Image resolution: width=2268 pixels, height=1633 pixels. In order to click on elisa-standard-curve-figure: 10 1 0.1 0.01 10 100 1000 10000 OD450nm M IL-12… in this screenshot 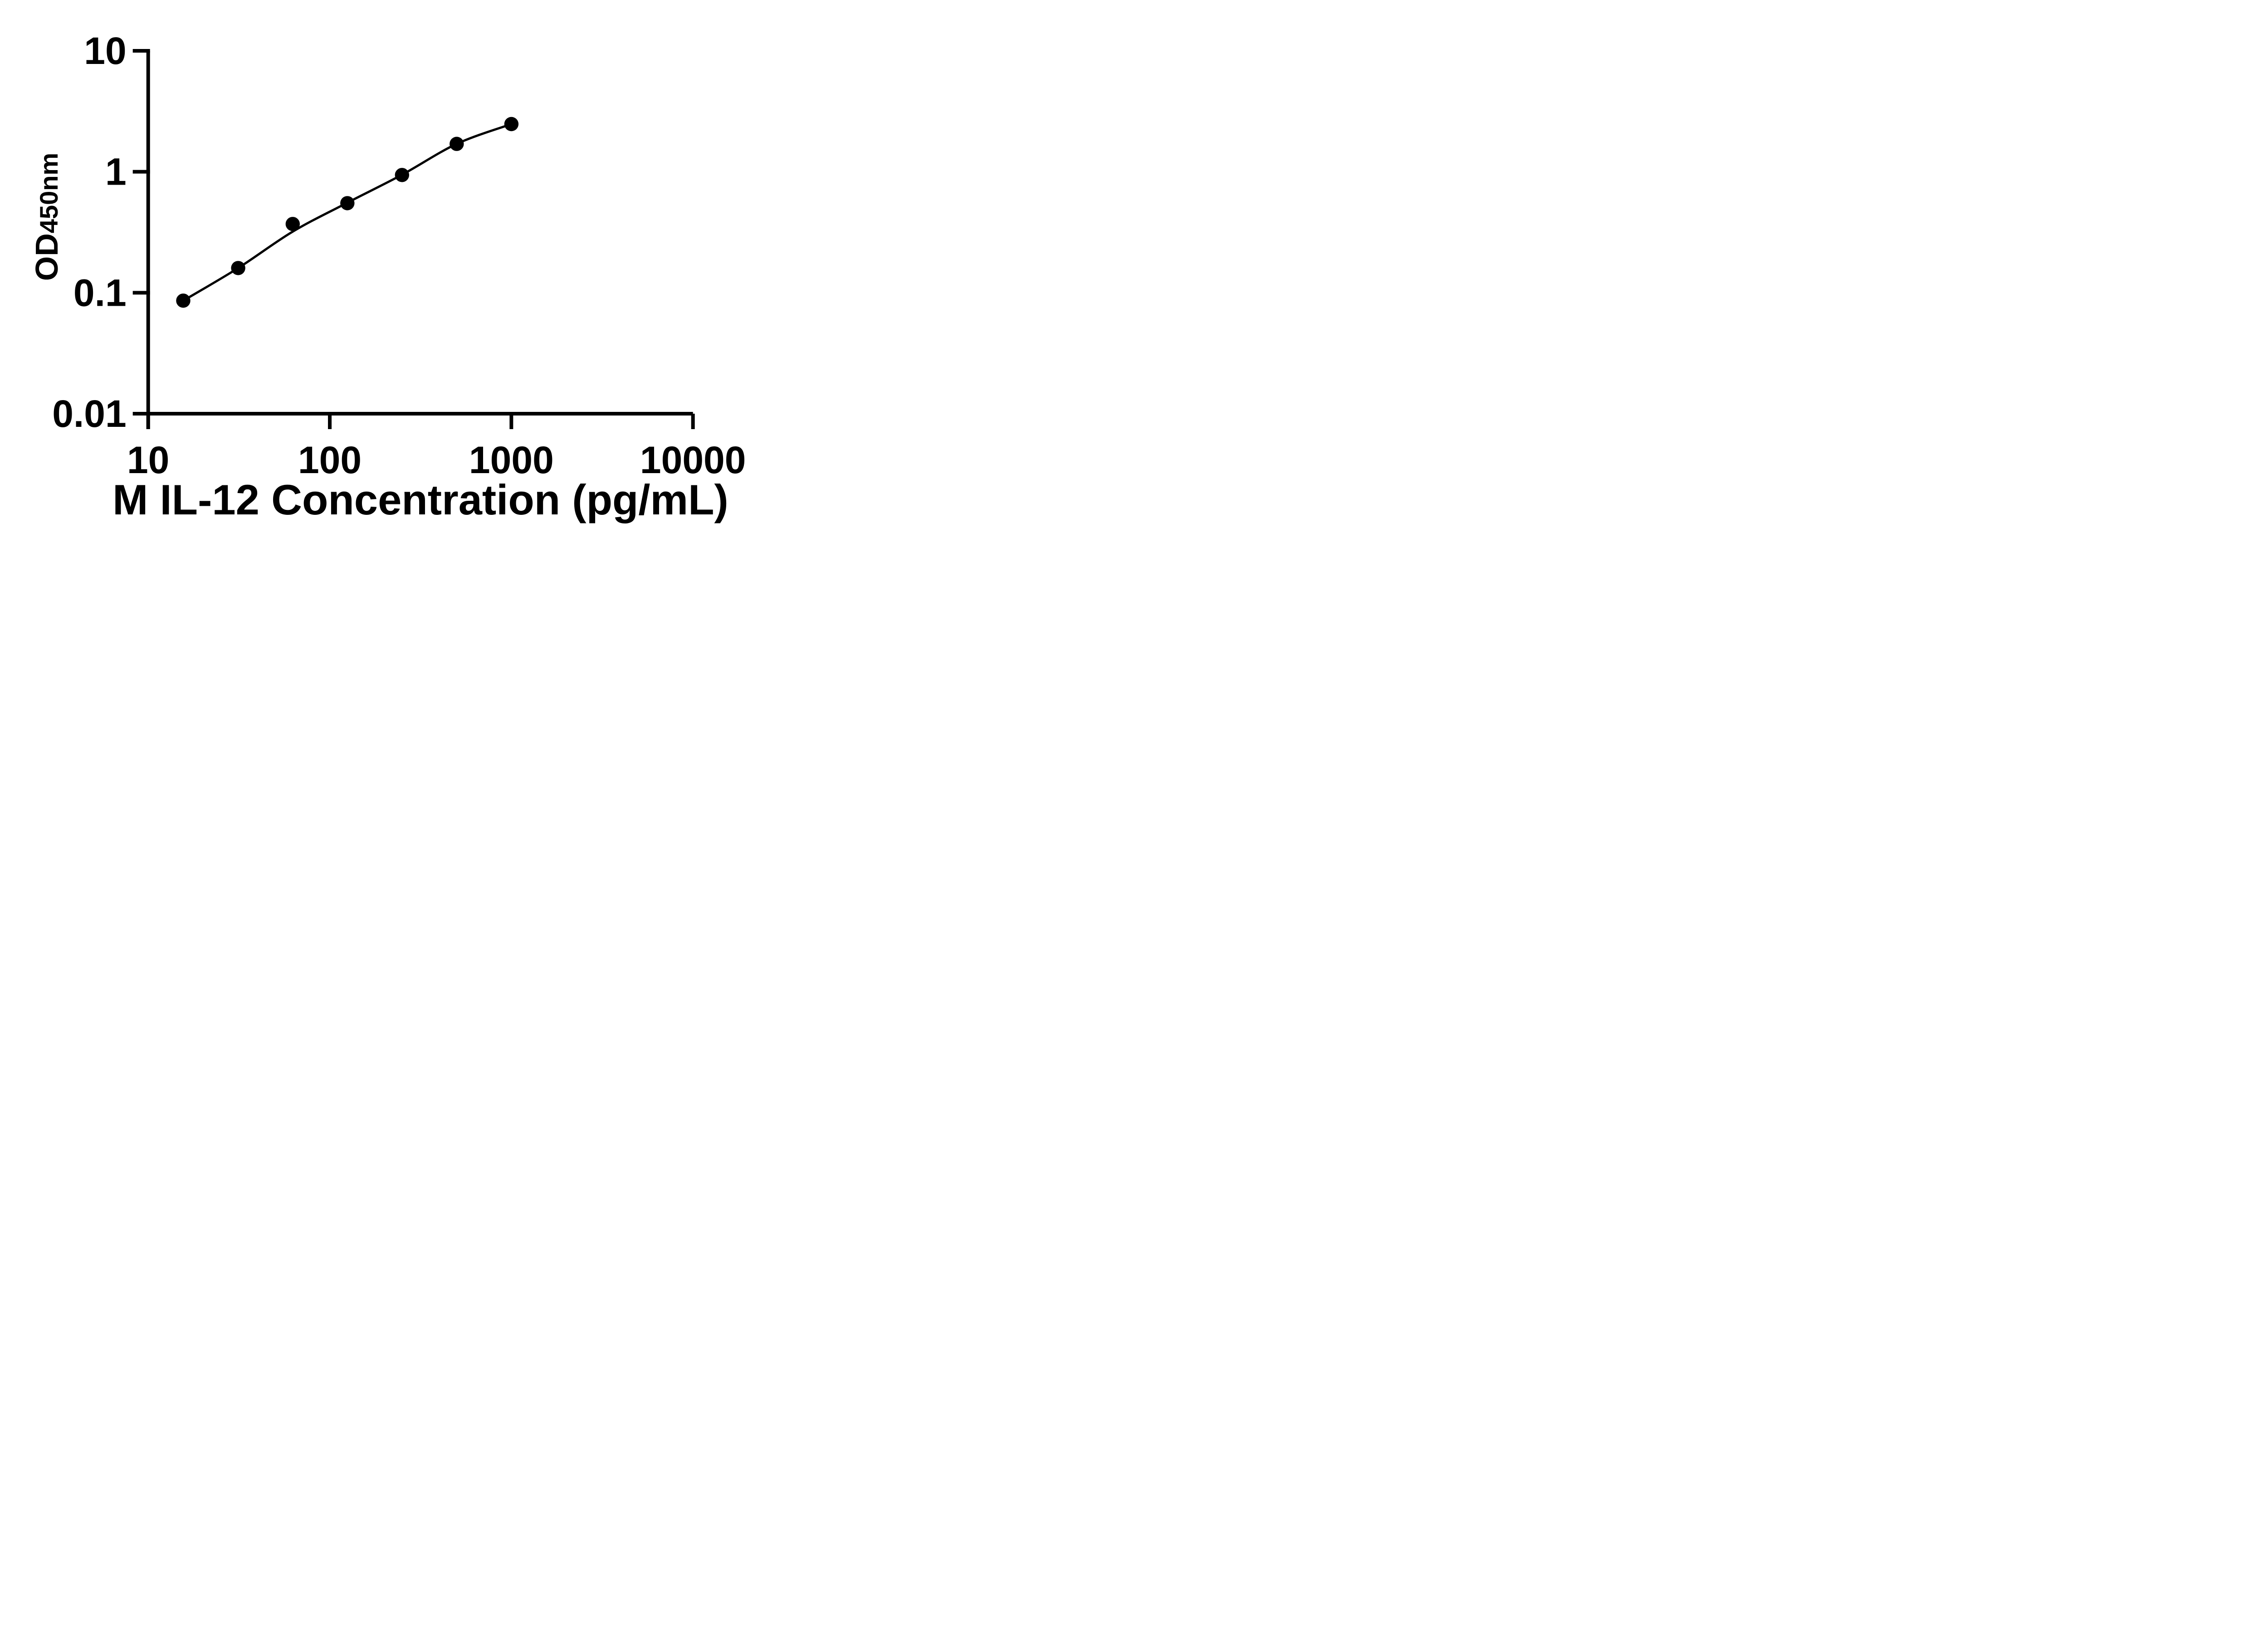, I will do `click(388, 272)`.